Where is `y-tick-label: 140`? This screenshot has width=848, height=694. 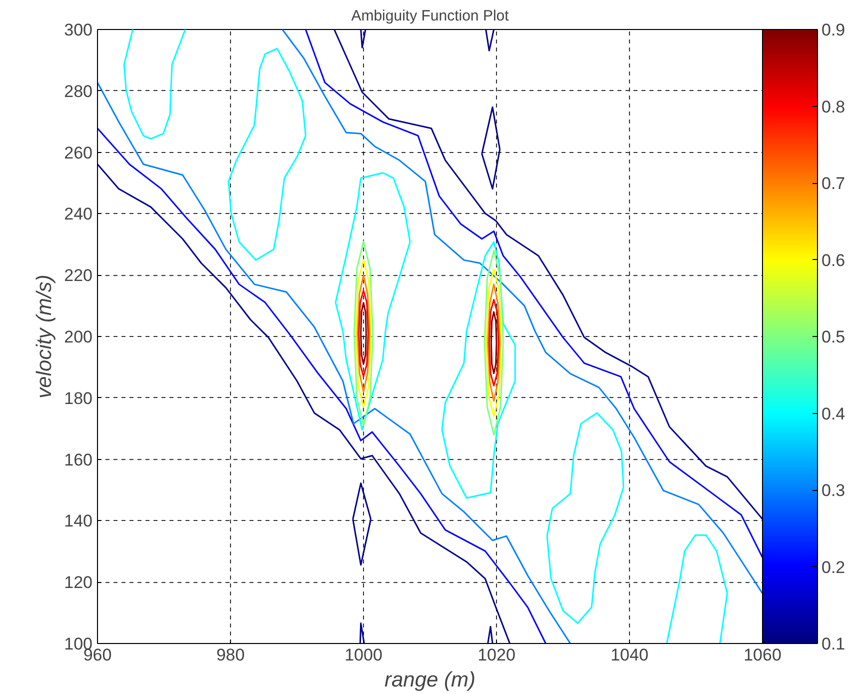
y-tick-label: 140 is located at coordinates (78, 521).